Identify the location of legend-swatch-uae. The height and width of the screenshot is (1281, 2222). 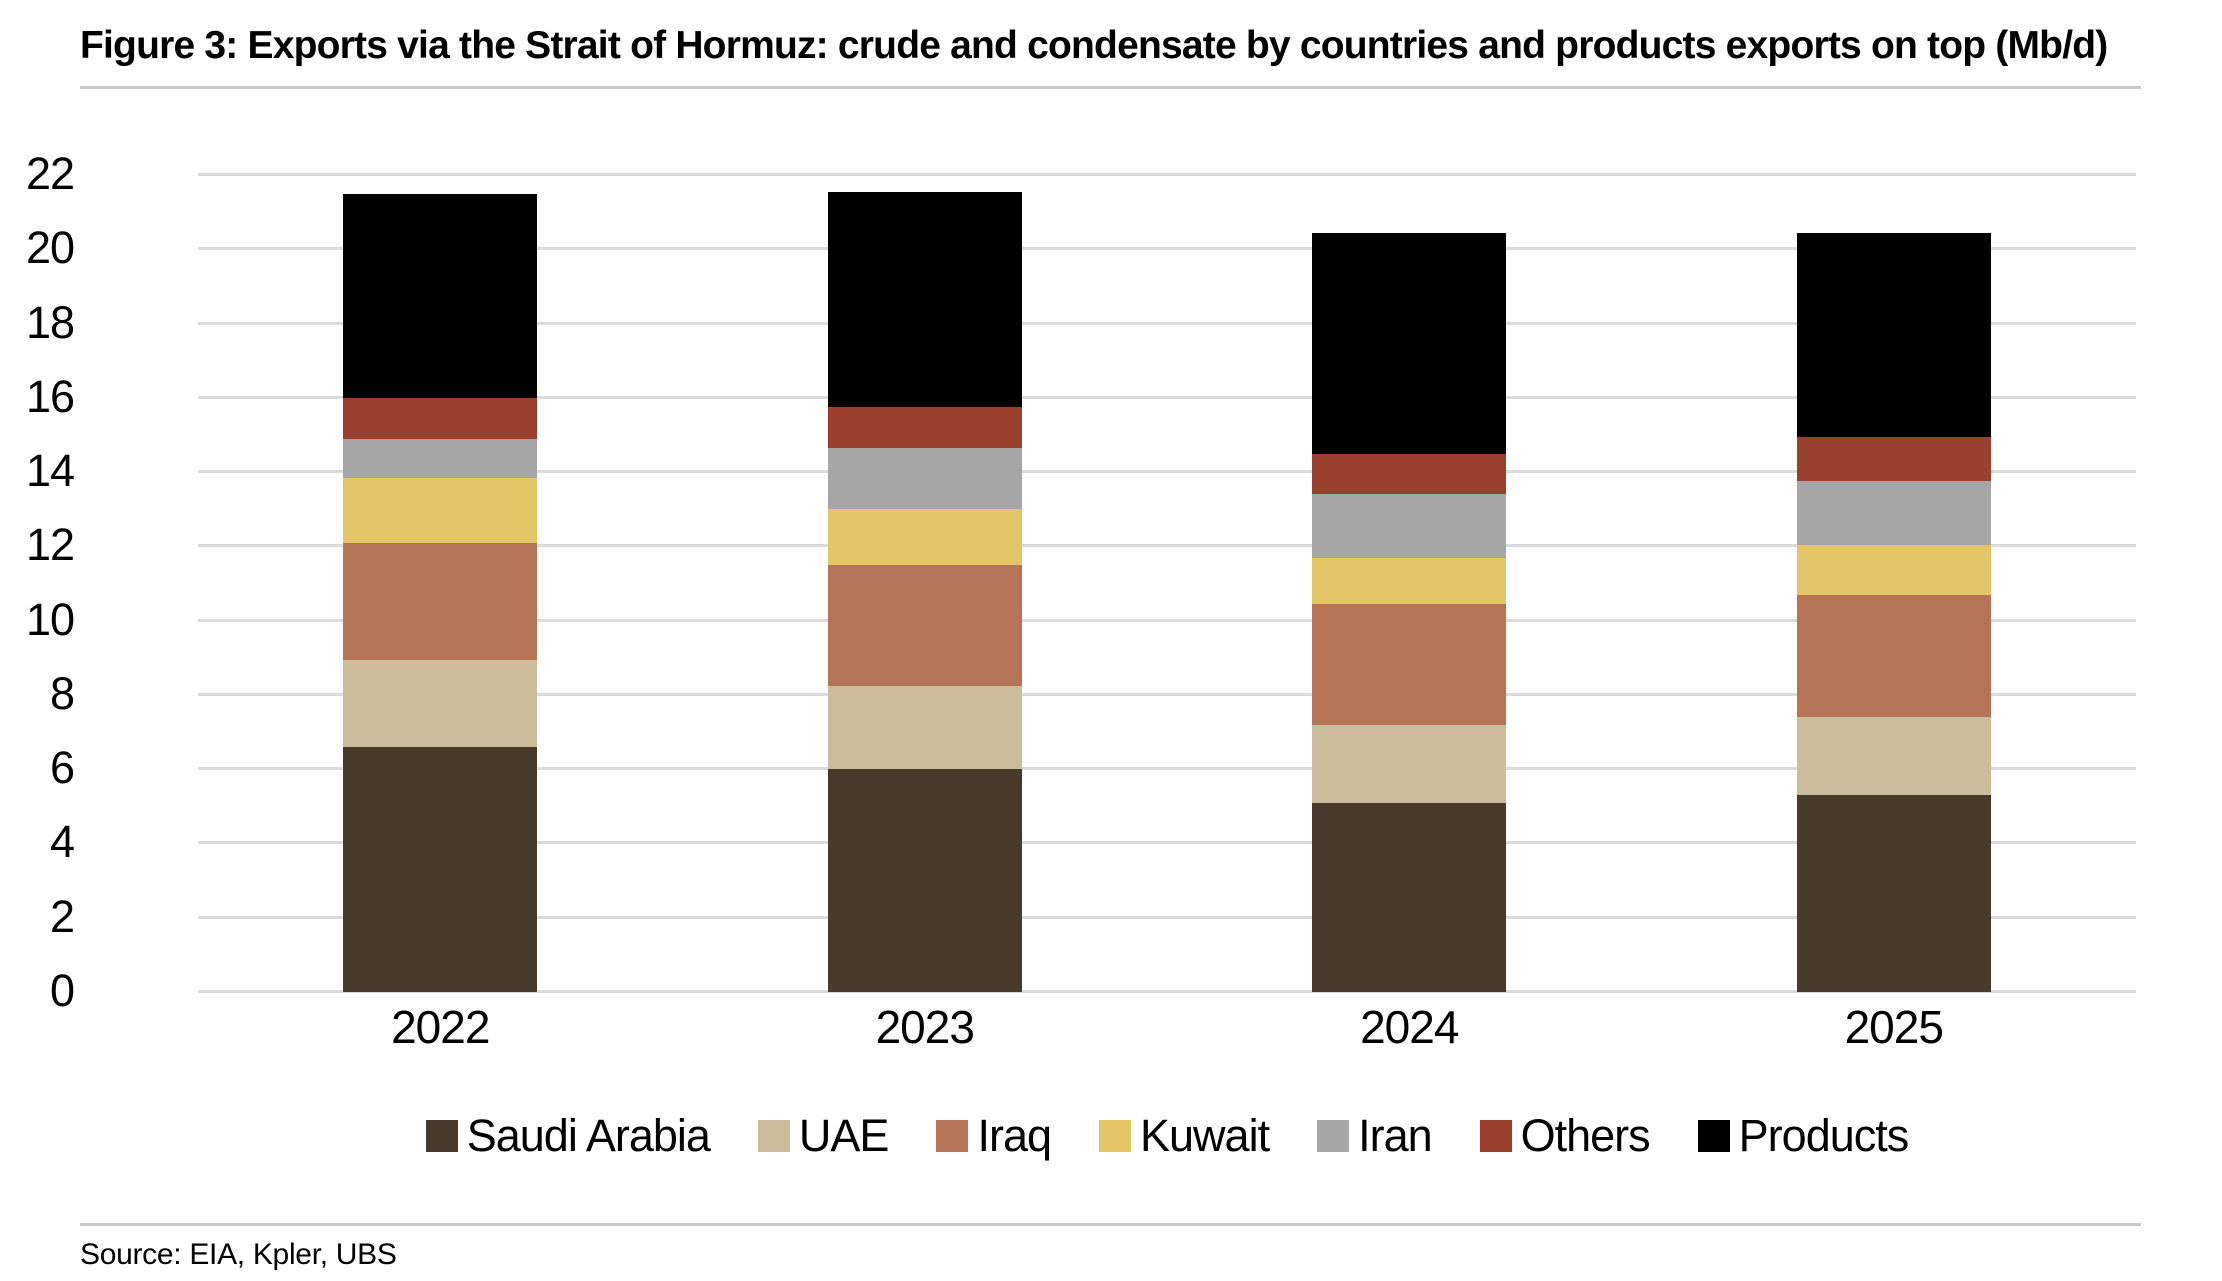
(773, 1136).